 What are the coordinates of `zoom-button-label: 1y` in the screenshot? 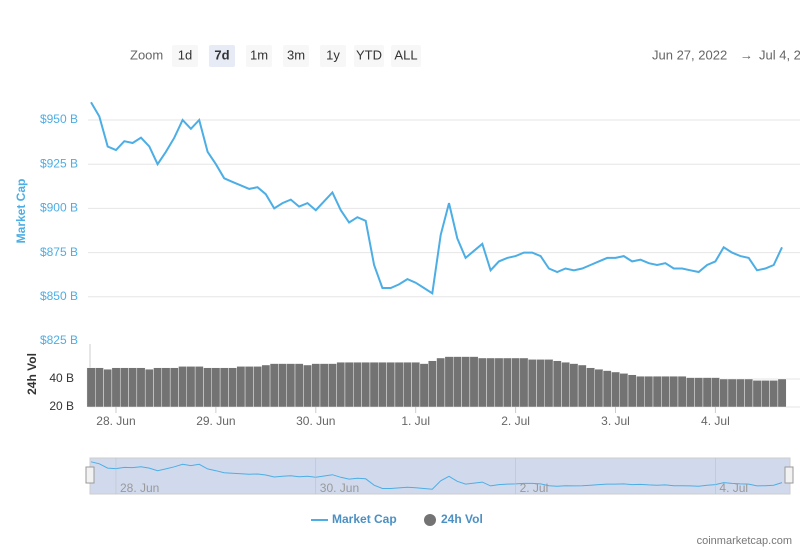 It's located at (333, 54).